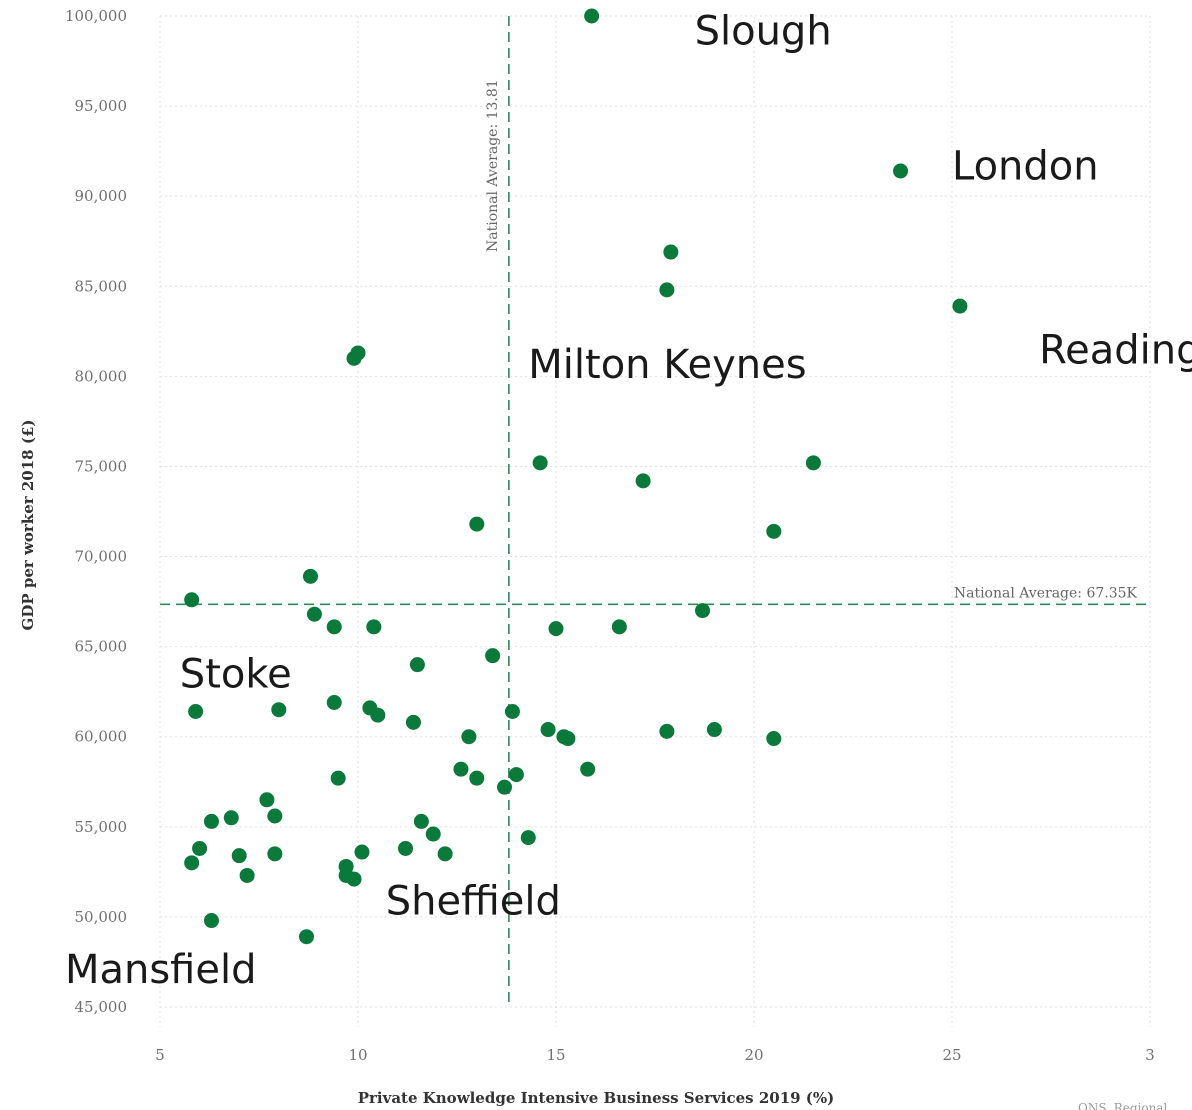 The height and width of the screenshot is (1110, 1192). I want to click on x-tick-label: 20, so click(753, 1055).